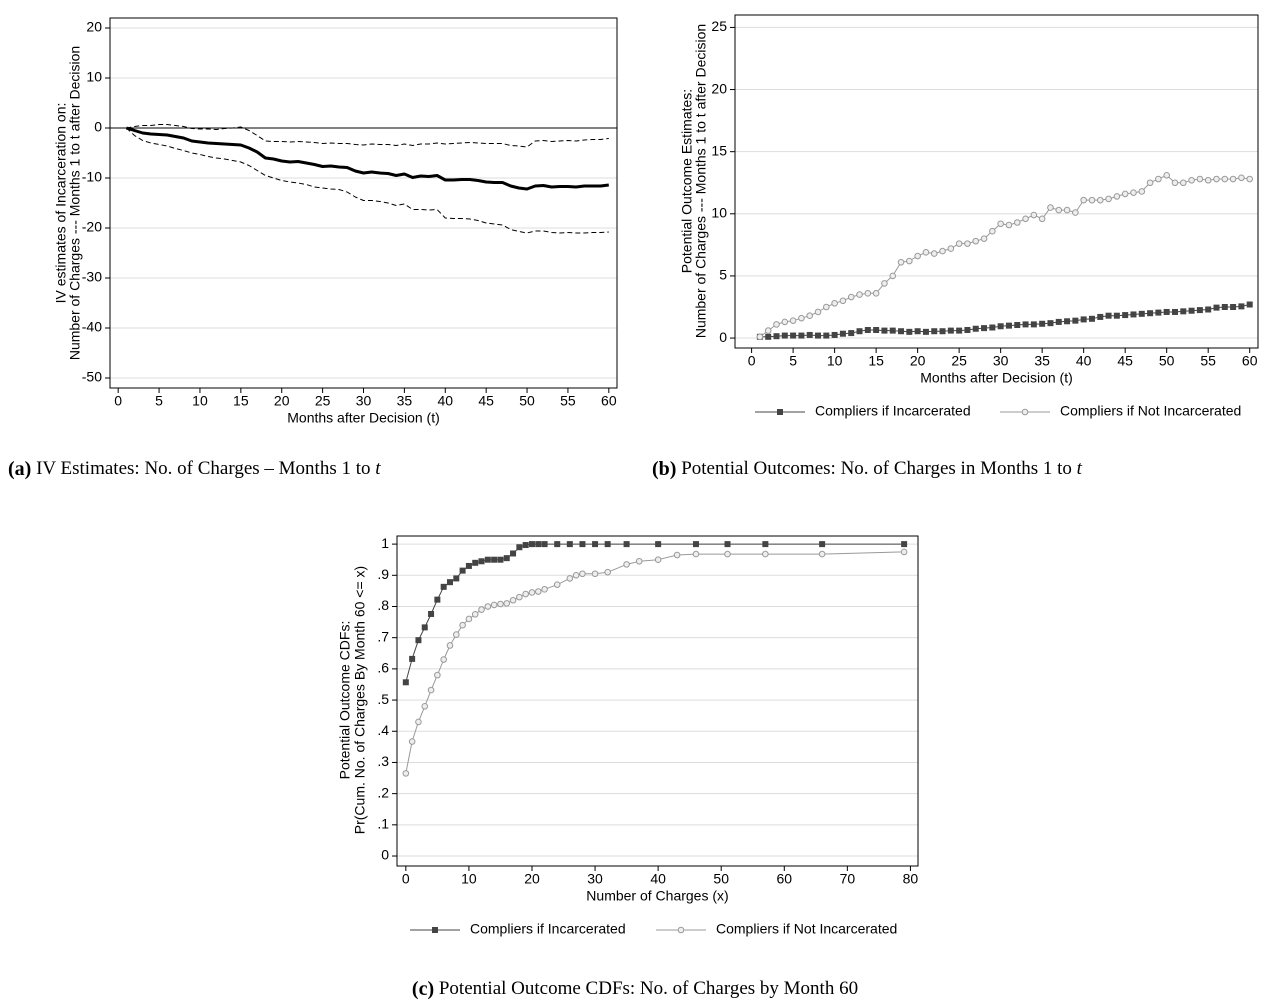 The height and width of the screenshot is (1005, 1270). Describe the element at coordinates (1084, 361) in the screenshot. I see `x-tick-label: 40` at that location.